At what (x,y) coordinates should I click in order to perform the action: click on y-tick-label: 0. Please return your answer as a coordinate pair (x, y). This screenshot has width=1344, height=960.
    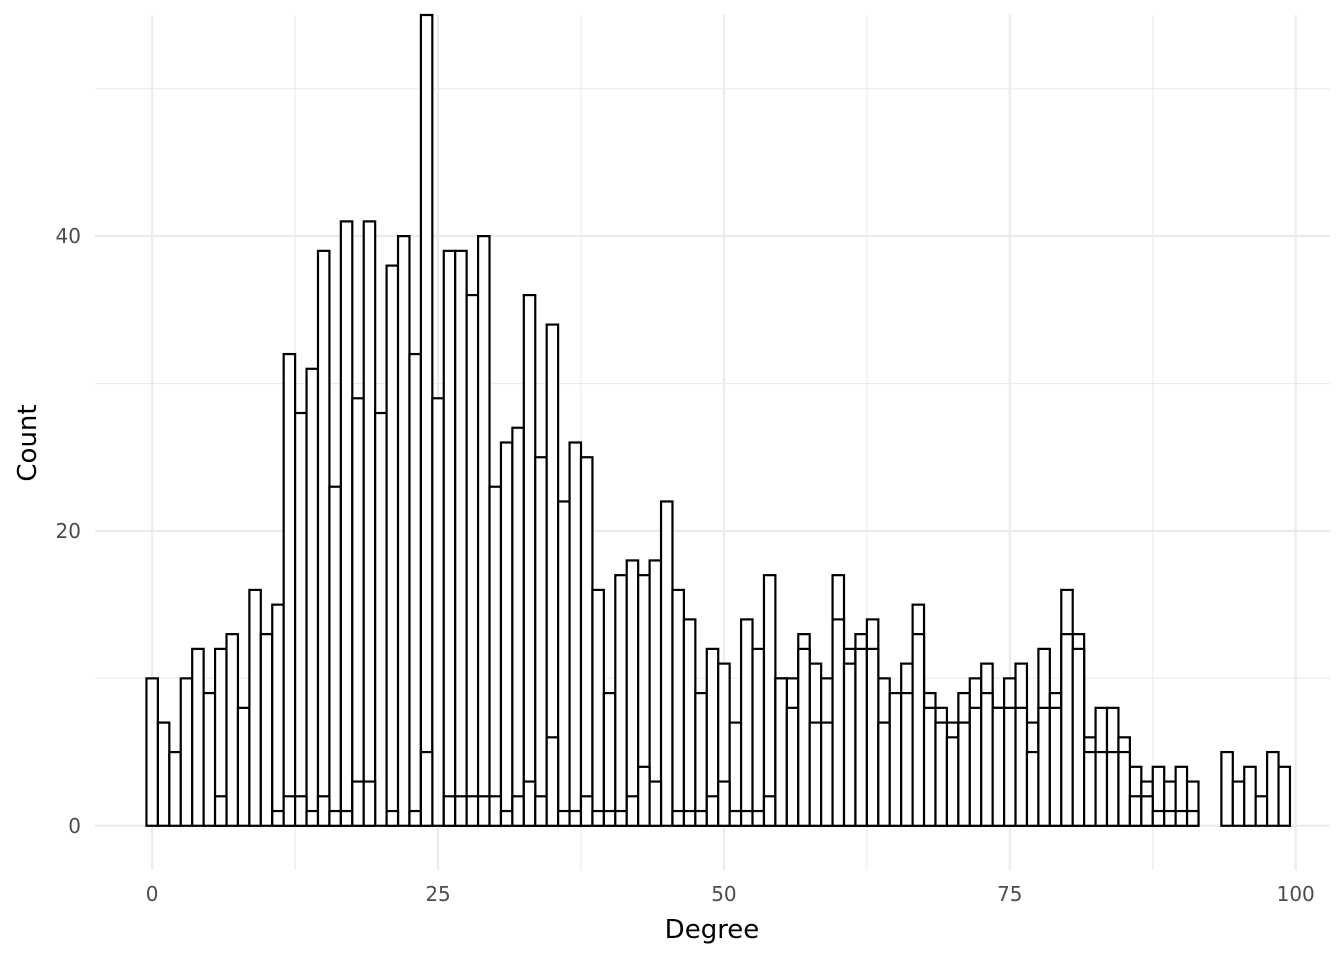
    Looking at the image, I should click on (74, 826).